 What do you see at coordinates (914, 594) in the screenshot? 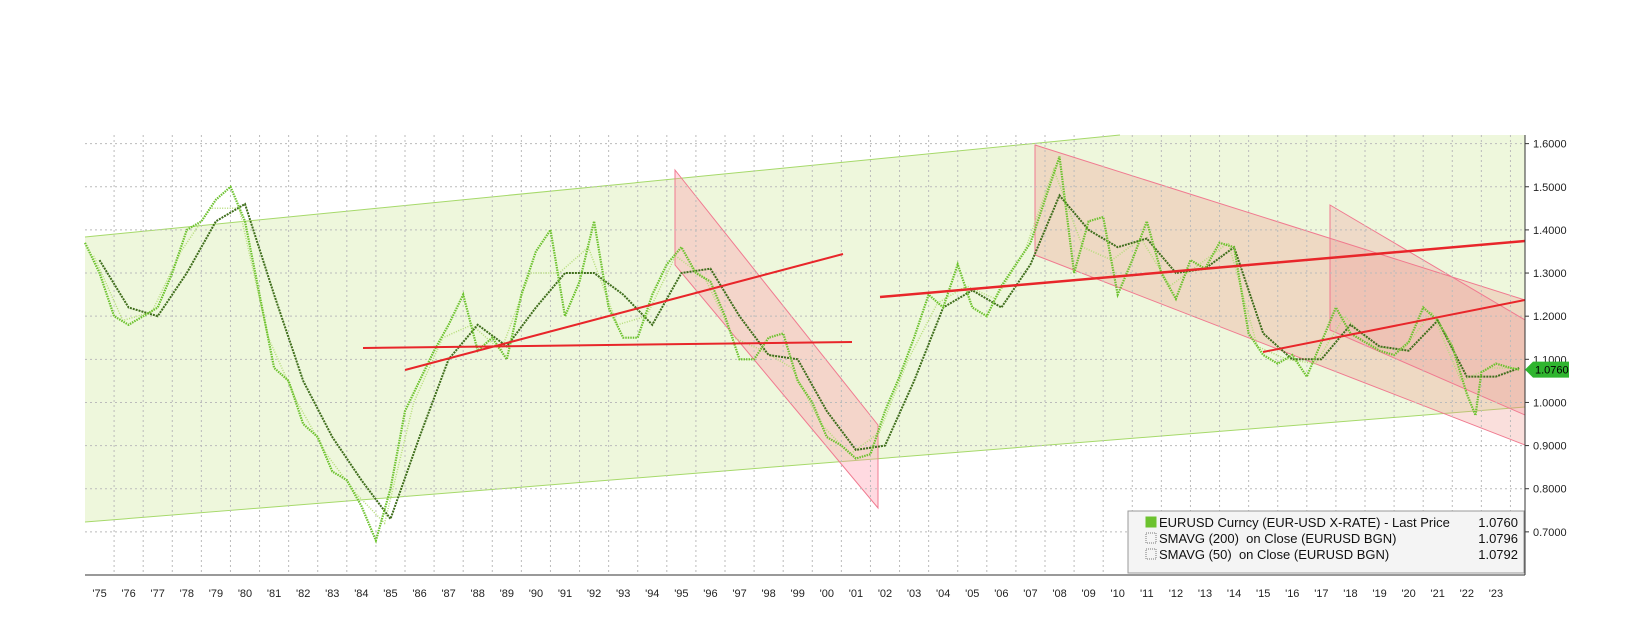
I see `x-tick-label: '03` at bounding box center [914, 594].